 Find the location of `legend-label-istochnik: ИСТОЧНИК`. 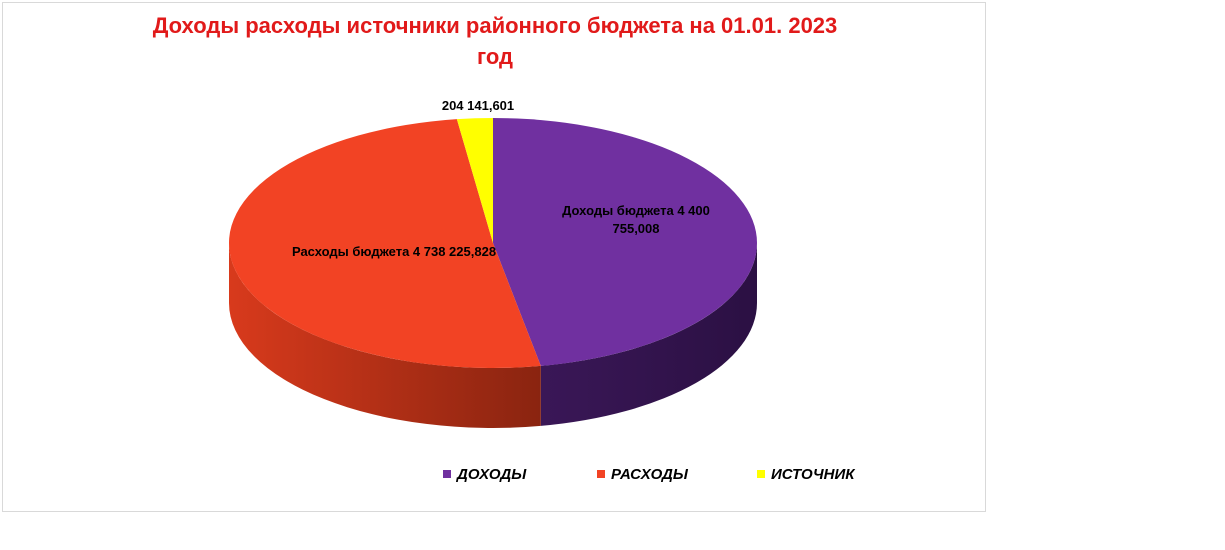

legend-label-istochnik: ИСТОЧНИК is located at coordinates (813, 474).